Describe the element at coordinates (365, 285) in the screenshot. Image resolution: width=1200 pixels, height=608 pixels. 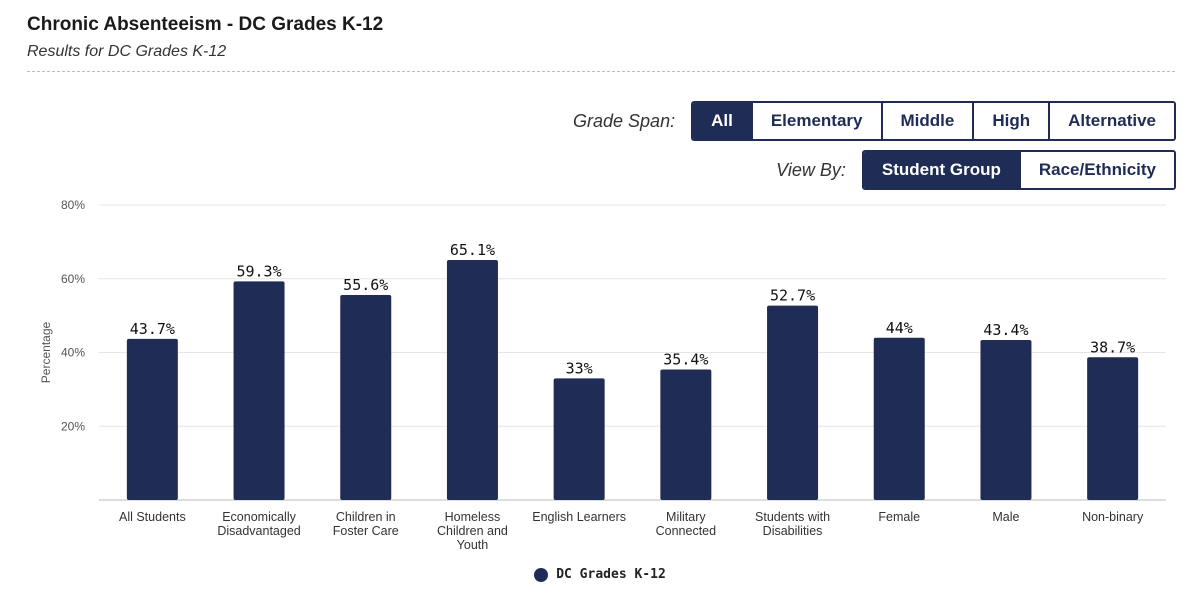
I see `bar-value-label: 55.6%` at that location.